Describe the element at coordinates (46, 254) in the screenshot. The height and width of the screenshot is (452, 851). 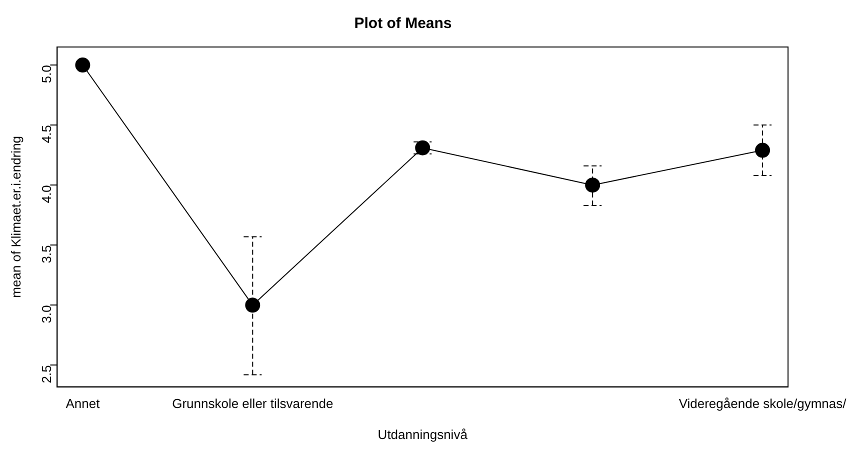
I see `y-tick-label: 3.5` at that location.